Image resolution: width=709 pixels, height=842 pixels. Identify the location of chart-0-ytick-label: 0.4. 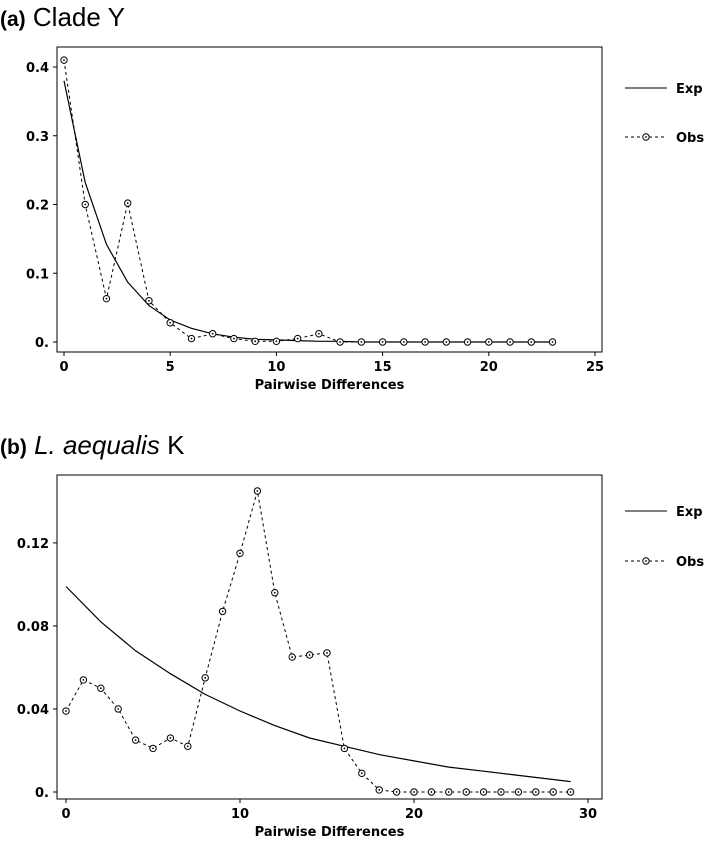
(37, 68).